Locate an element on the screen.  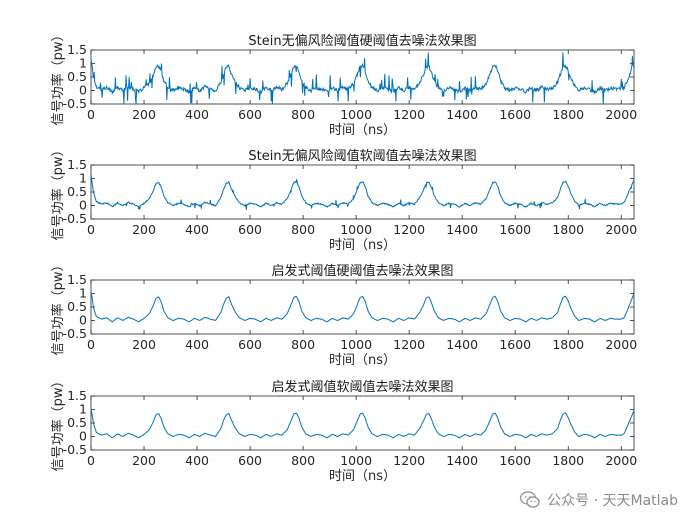
plot-title: Stein无偏风险阈值软阈值去噪法效果图 is located at coordinates (362, 156).